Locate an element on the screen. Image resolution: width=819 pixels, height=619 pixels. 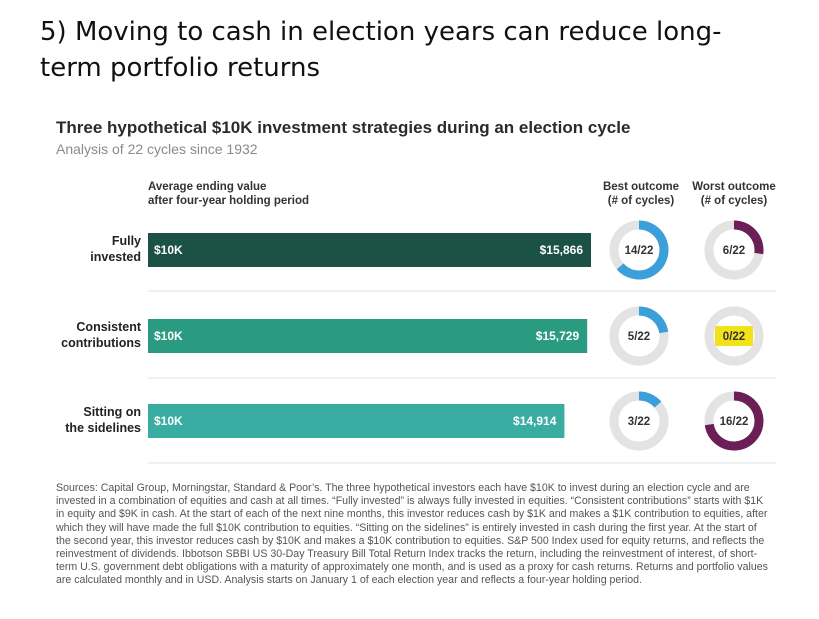
row-label-line: Fully is located at coordinates (126, 241).